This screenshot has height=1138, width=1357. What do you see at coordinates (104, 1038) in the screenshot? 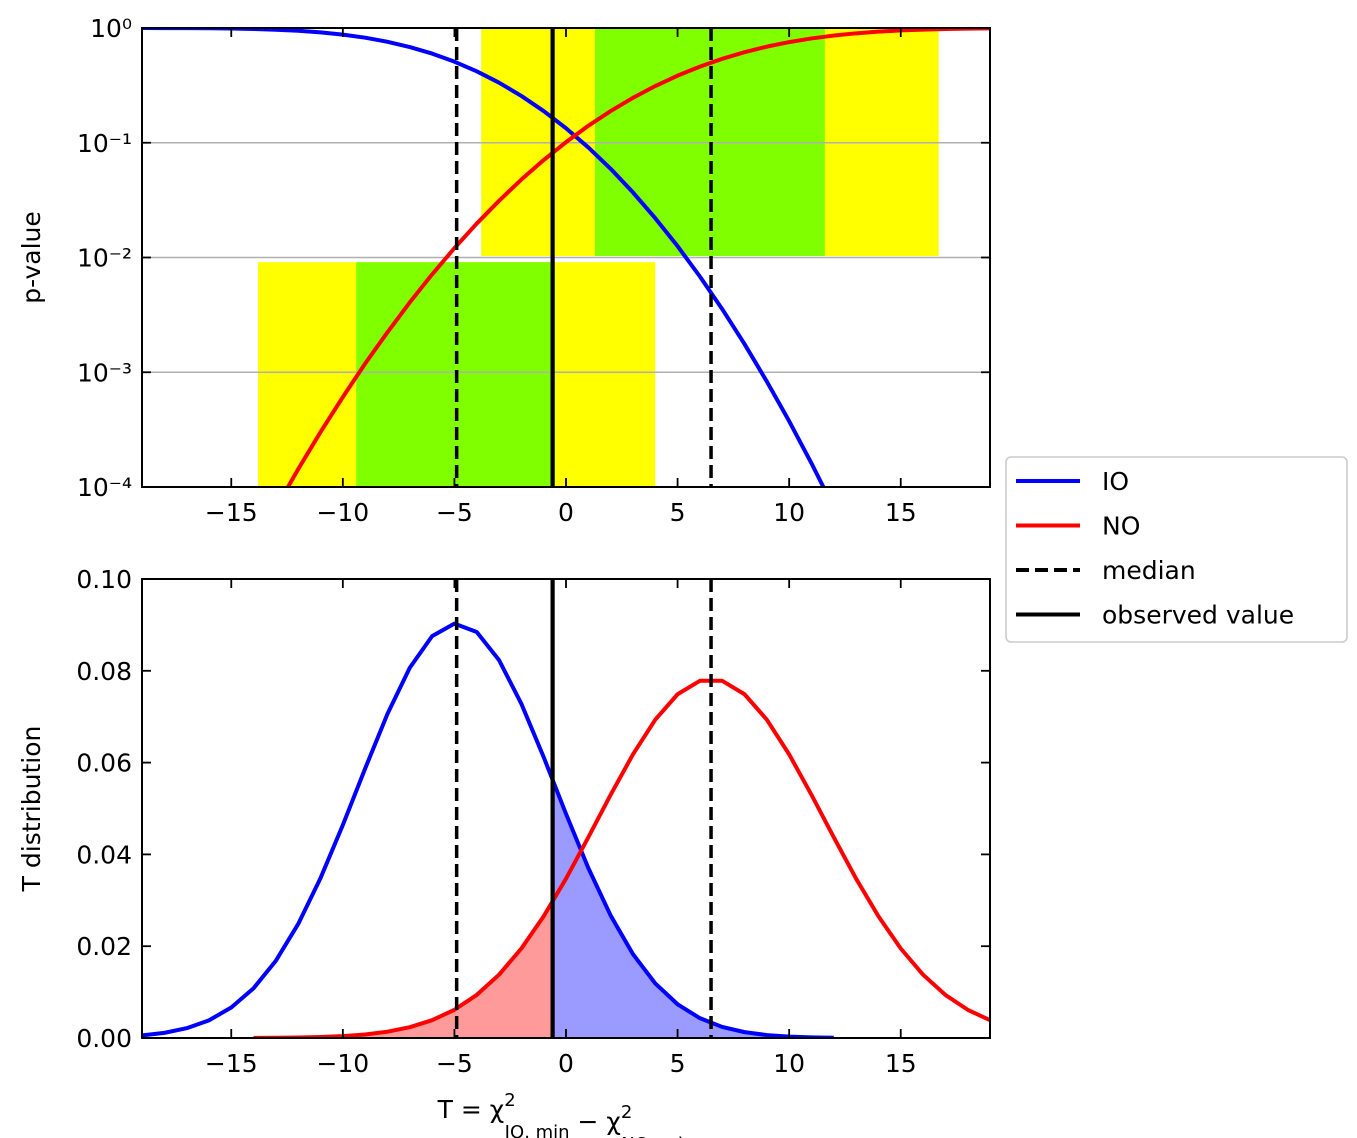
I see `y-tick-label: 0.00` at bounding box center [104, 1038].